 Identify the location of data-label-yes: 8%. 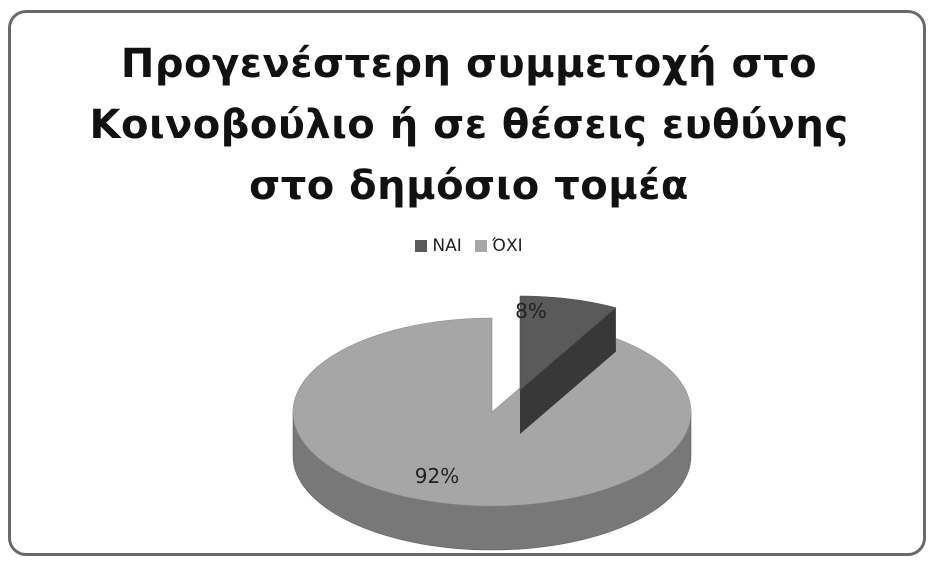
(531, 311).